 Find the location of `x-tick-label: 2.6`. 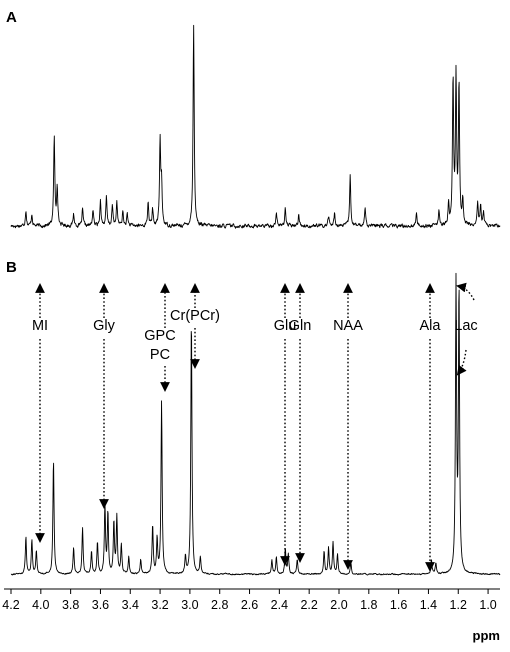

x-tick-label: 2.6 is located at coordinates (249, 605).